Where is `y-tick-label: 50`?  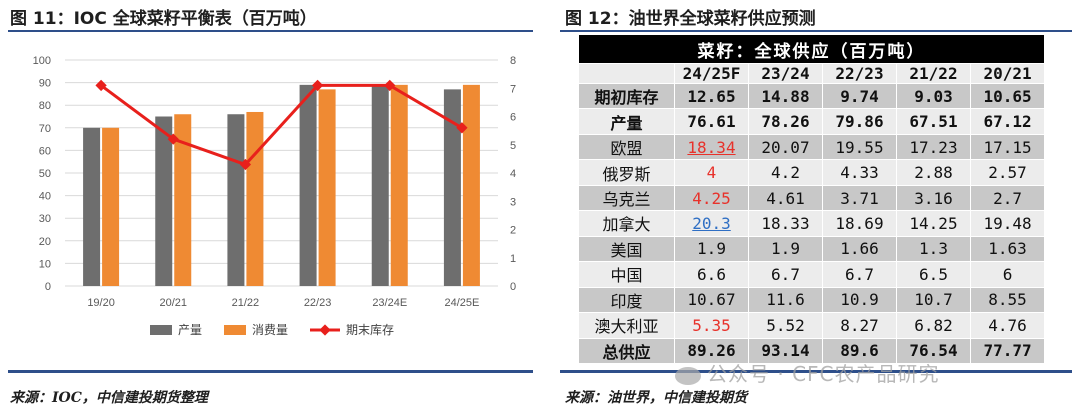 y-tick-label: 50 is located at coordinates (45, 174).